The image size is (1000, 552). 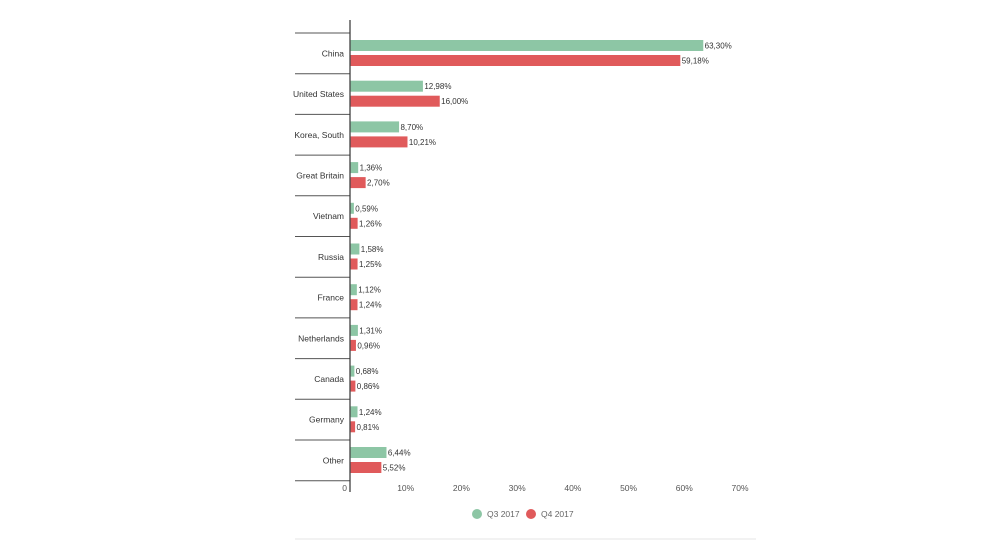 What do you see at coordinates (327, 420) in the screenshot?
I see `category-label-germany: Germany` at bounding box center [327, 420].